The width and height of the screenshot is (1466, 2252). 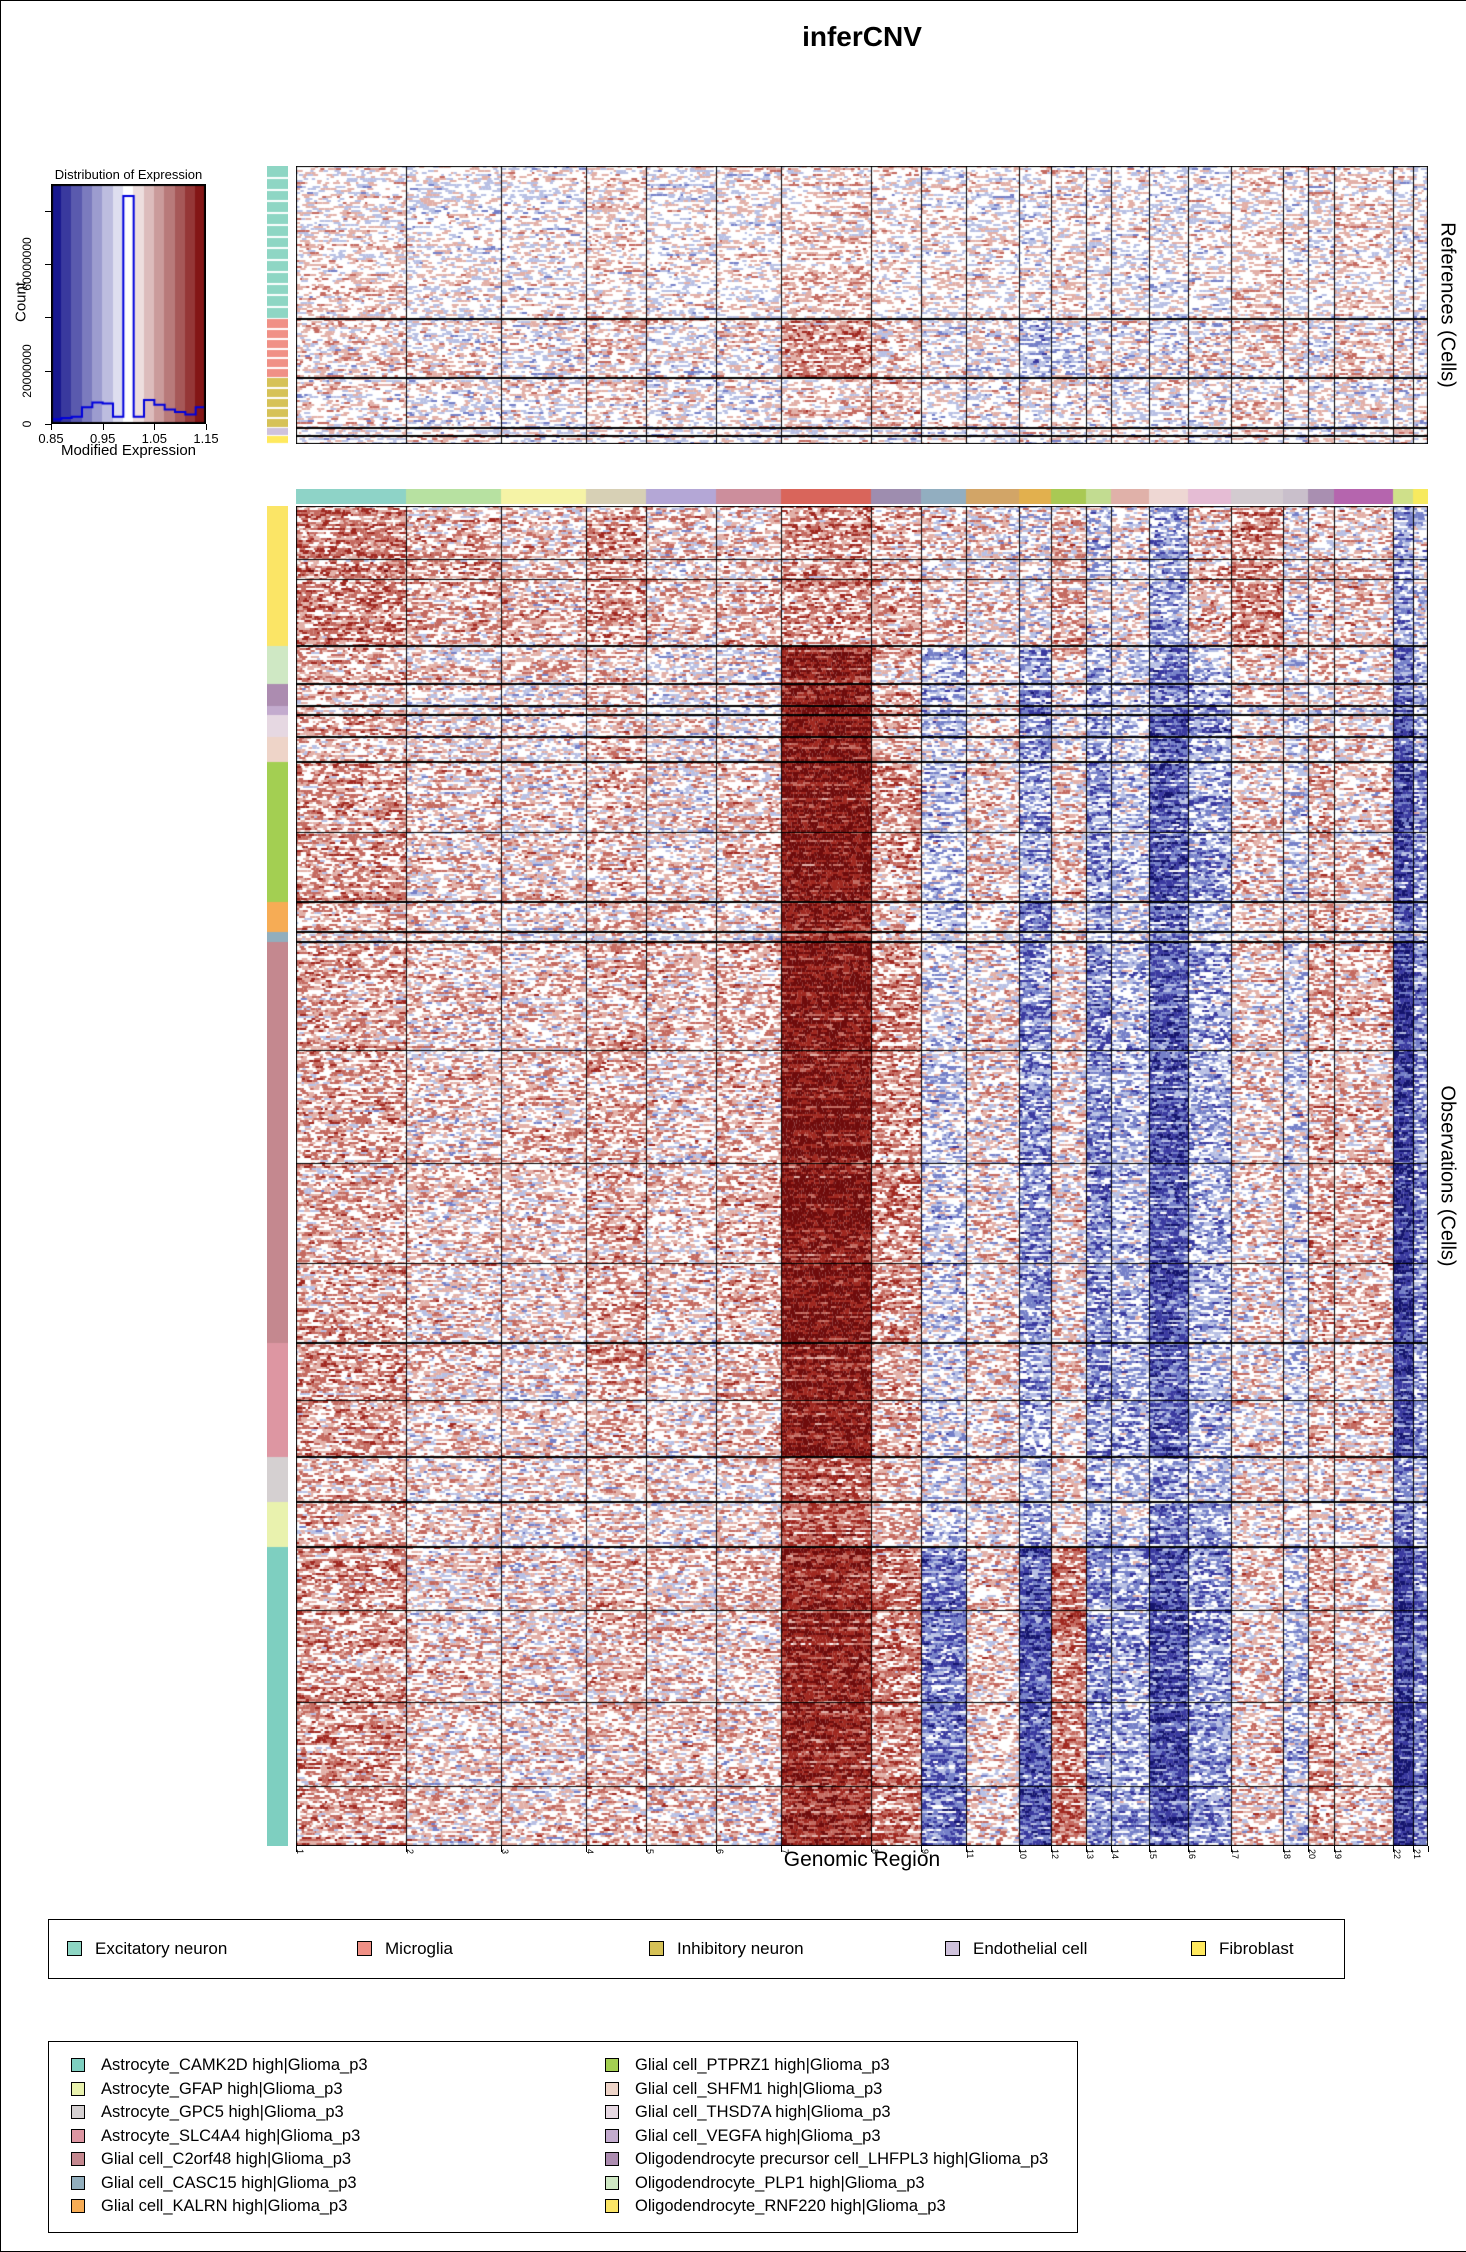 I want to click on cluster-label: Glial cell_C2orf48 high|Glioma_p3, so click(x=226, y=2159).